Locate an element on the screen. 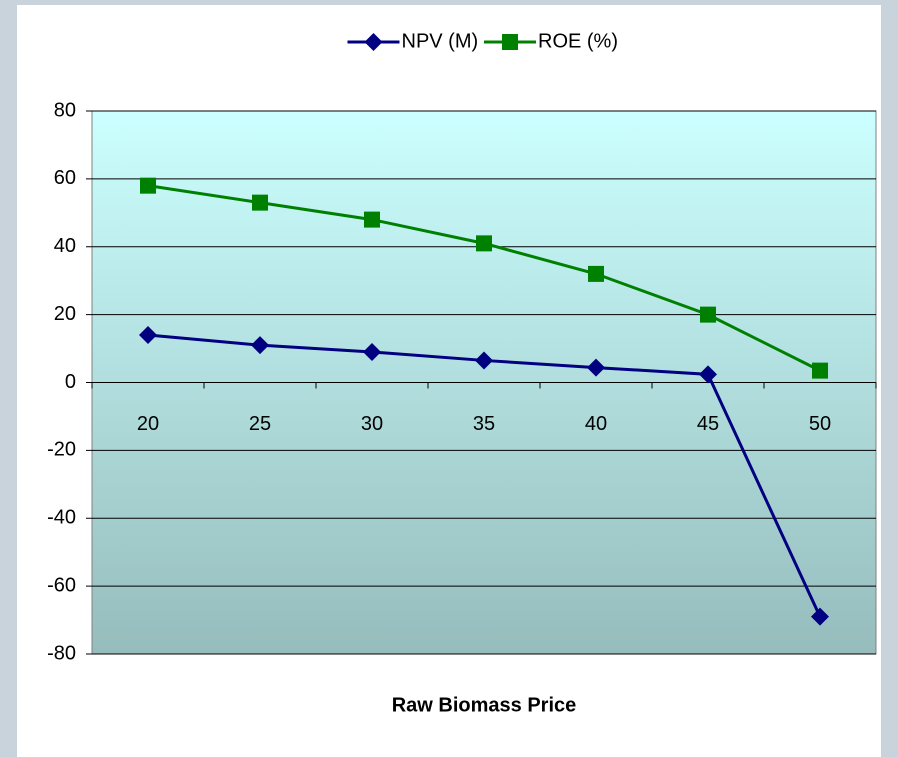 The height and width of the screenshot is (757, 898). x-tick-label: 50 is located at coordinates (820, 424).